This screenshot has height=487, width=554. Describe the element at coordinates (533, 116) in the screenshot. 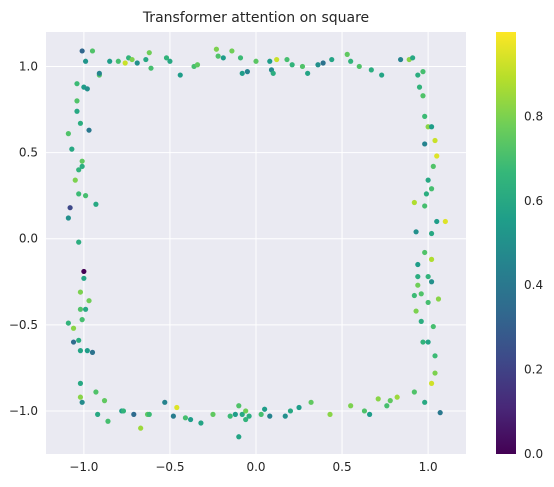

I see `colorbar-tick-label: 0.8` at that location.